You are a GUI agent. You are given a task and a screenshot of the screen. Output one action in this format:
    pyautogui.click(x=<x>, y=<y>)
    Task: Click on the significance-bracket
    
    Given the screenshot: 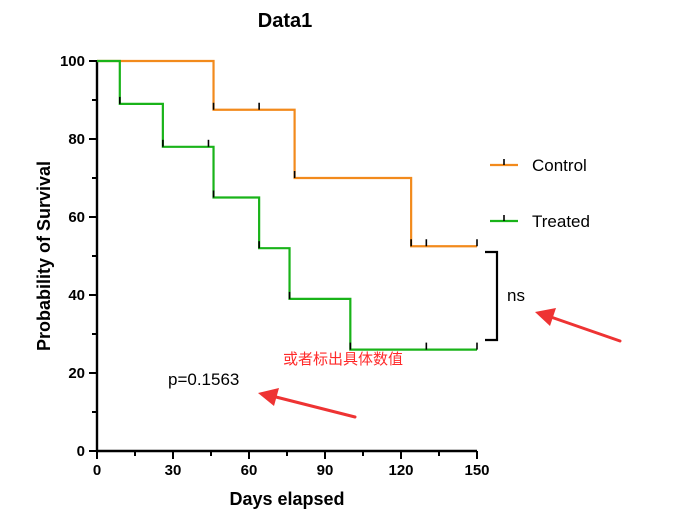 What is the action you would take?
    pyautogui.click(x=492, y=296)
    